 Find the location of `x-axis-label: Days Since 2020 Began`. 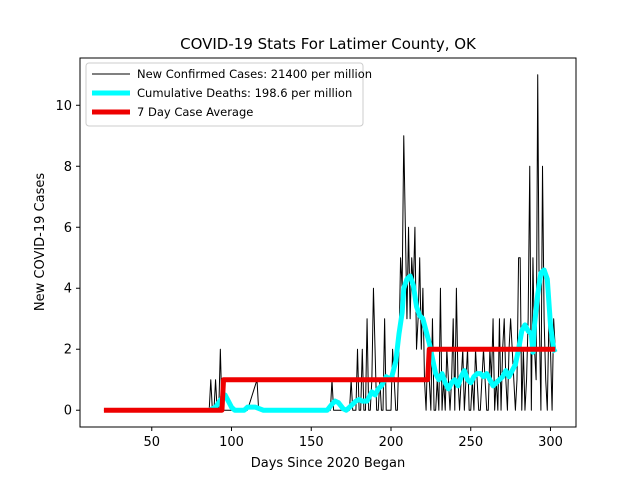

x-axis-label: Days Since 2020 Began is located at coordinates (328, 463).